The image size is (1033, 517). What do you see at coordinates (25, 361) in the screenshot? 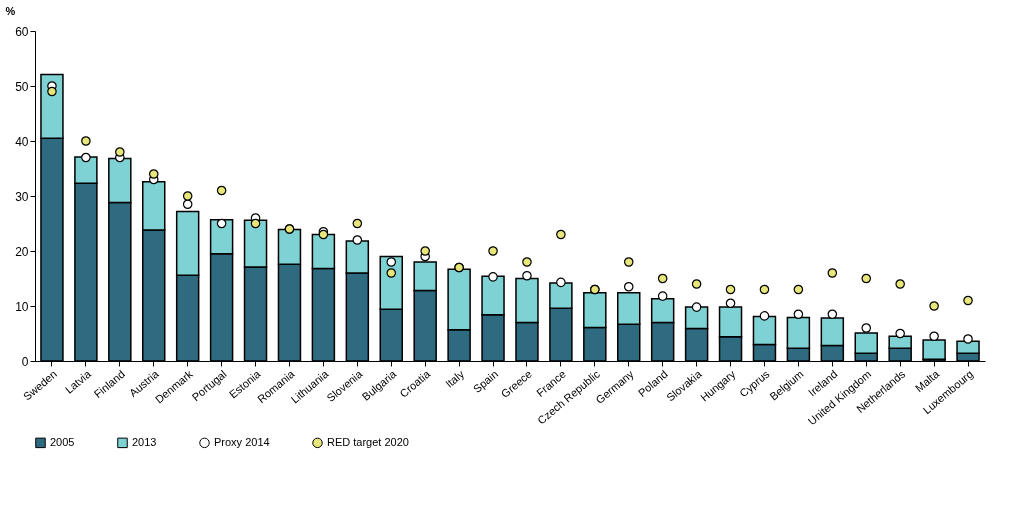
I see `y-tick-label: 0` at bounding box center [25, 361].